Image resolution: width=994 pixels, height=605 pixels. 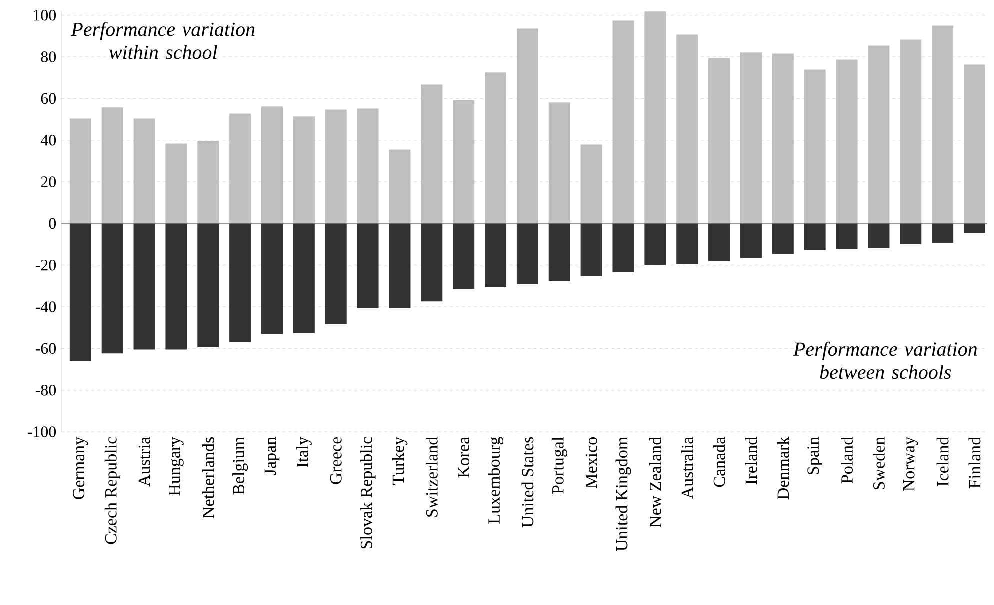 I want to click on x-tick-label: Belgium, so click(x=240, y=466).